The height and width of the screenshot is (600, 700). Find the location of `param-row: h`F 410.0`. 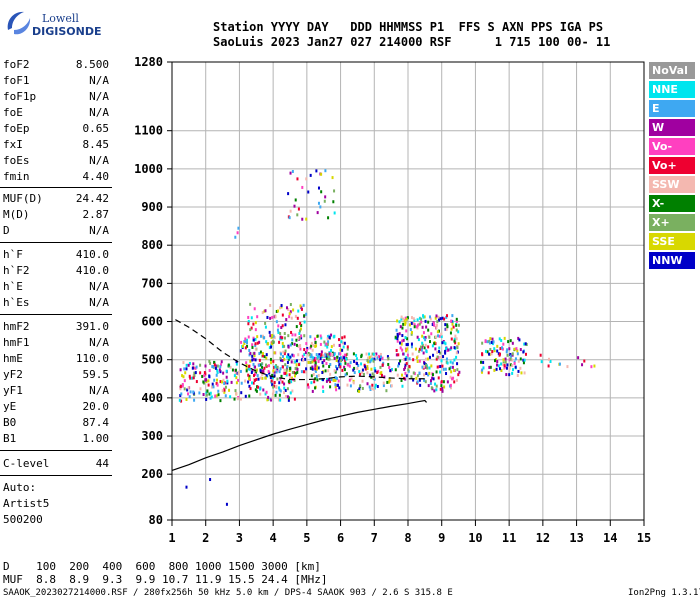

param-row: h`F 410.0 is located at coordinates (56, 255).